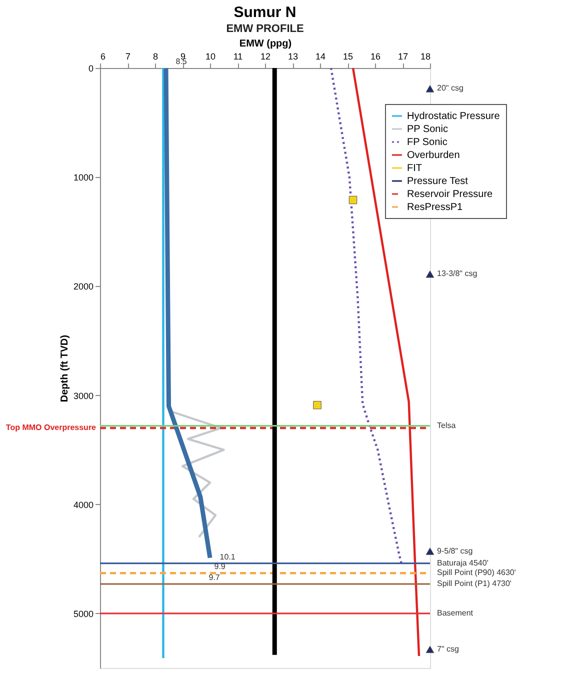 The image size is (574, 694). Describe the element at coordinates (437, 181) in the screenshot. I see `legend-label: Pressure Test` at that location.